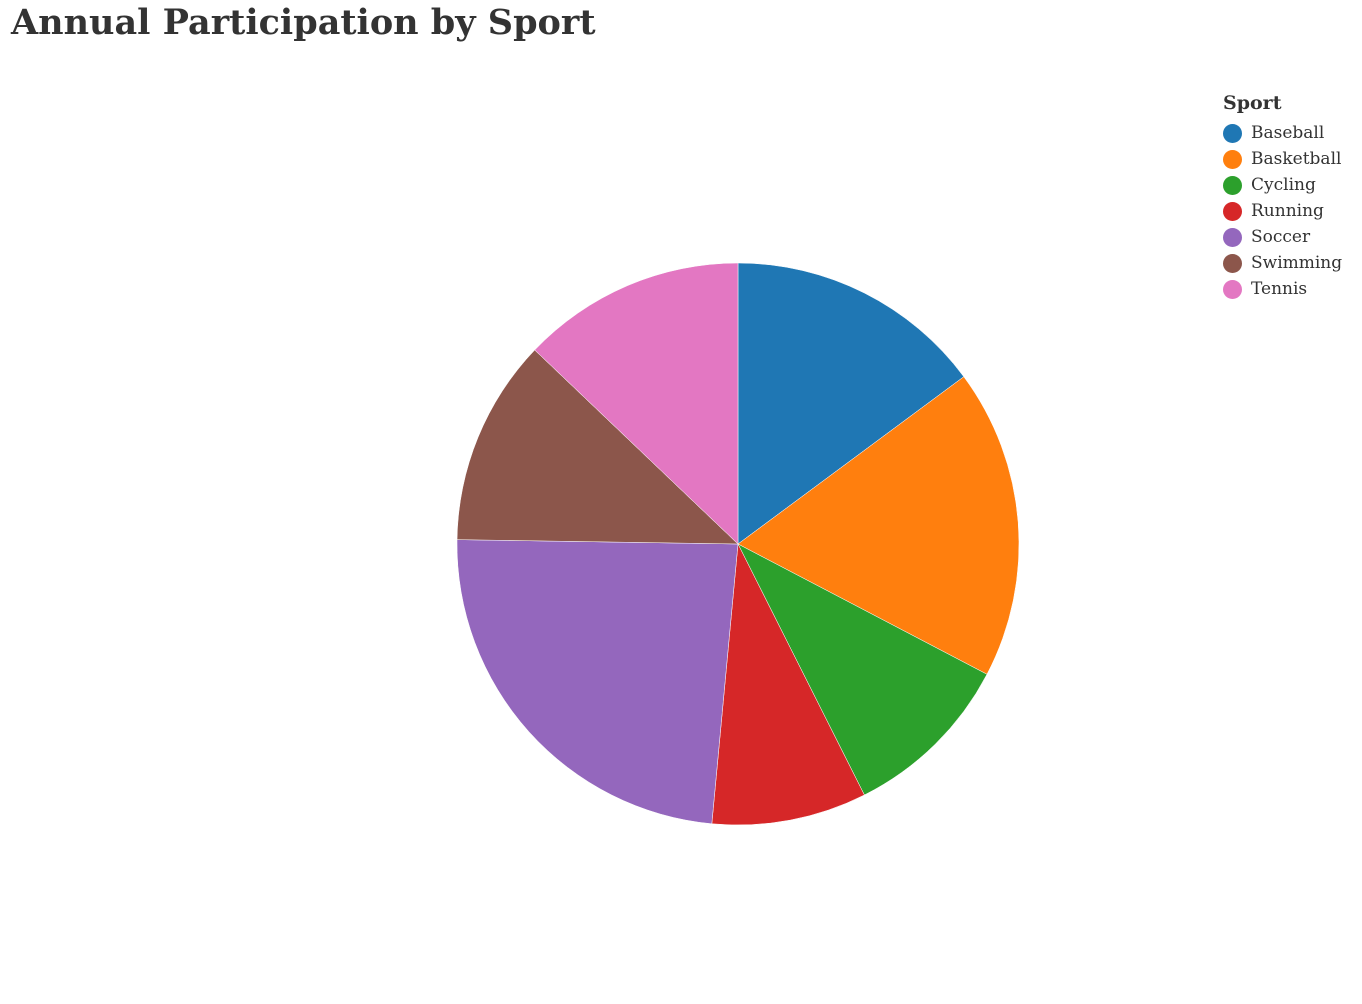 The height and width of the screenshot is (1004, 1362). What do you see at coordinates (788, 684) in the screenshot?
I see `pie-slice-running` at bounding box center [788, 684].